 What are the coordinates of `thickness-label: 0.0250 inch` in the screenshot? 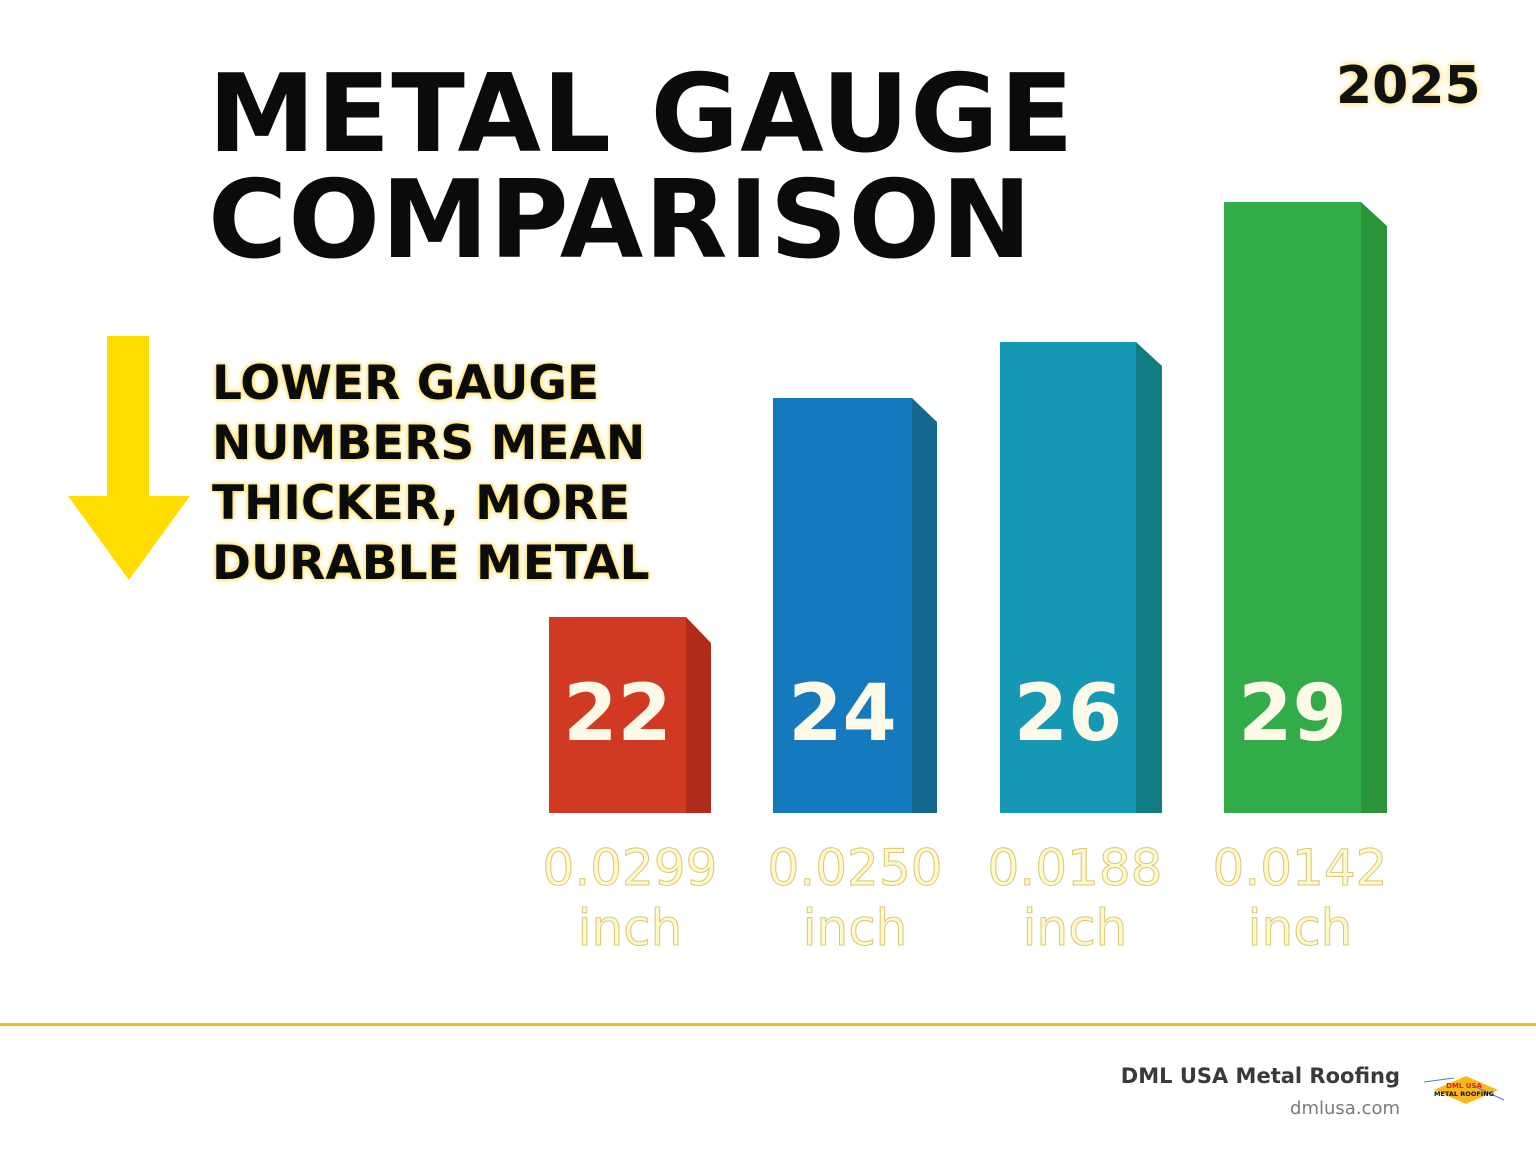 It's located at (855, 898).